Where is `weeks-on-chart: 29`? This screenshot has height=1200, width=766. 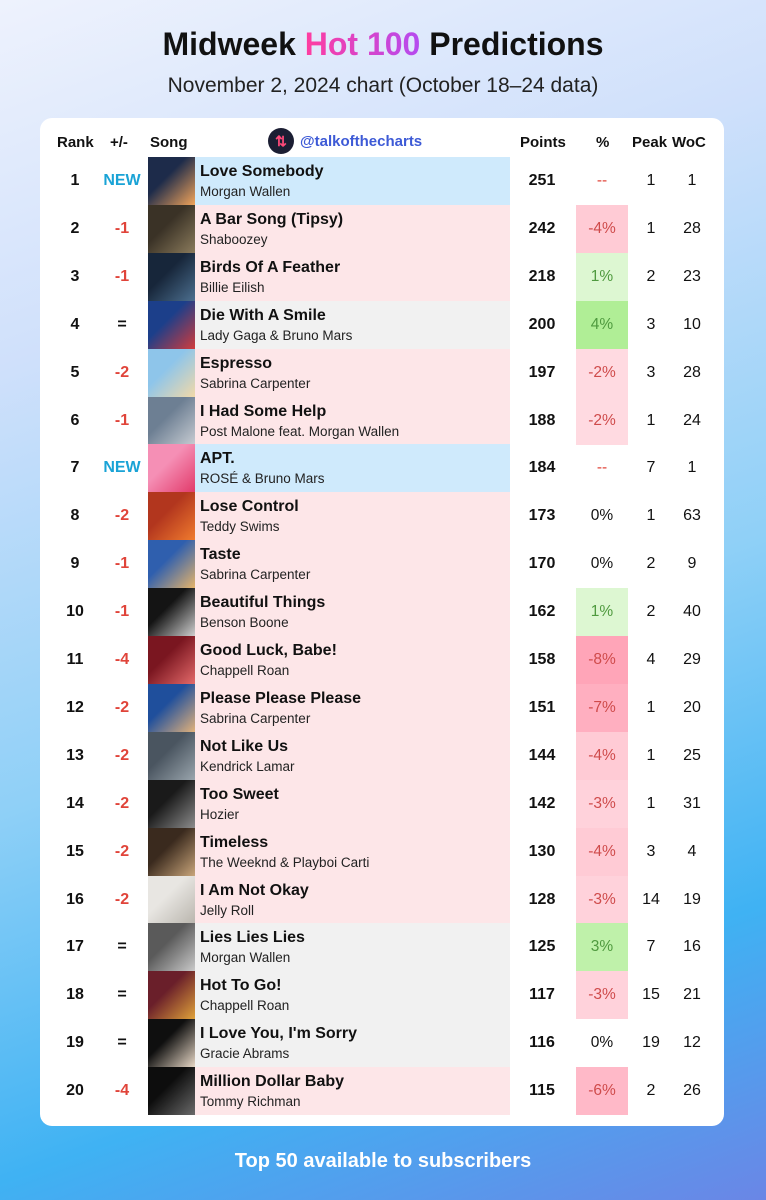 weeks-on-chart: 29 is located at coordinates (692, 659).